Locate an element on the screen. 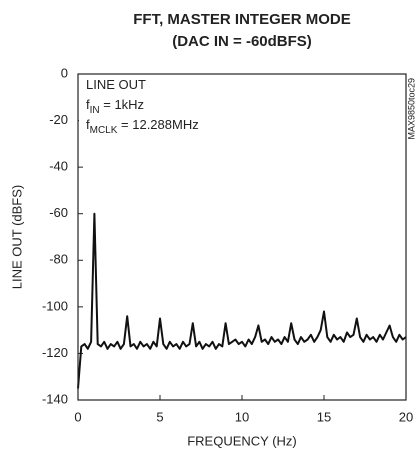  annotation-part: = 1kHz is located at coordinates (122, 104).